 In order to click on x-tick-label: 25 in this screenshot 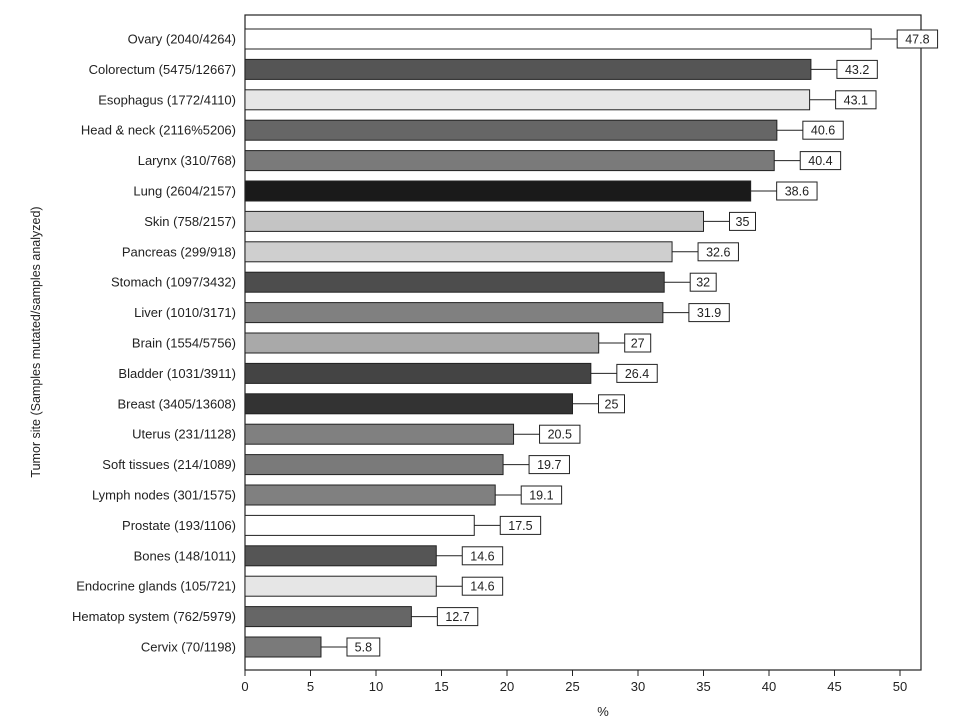, I will do `click(572, 686)`.